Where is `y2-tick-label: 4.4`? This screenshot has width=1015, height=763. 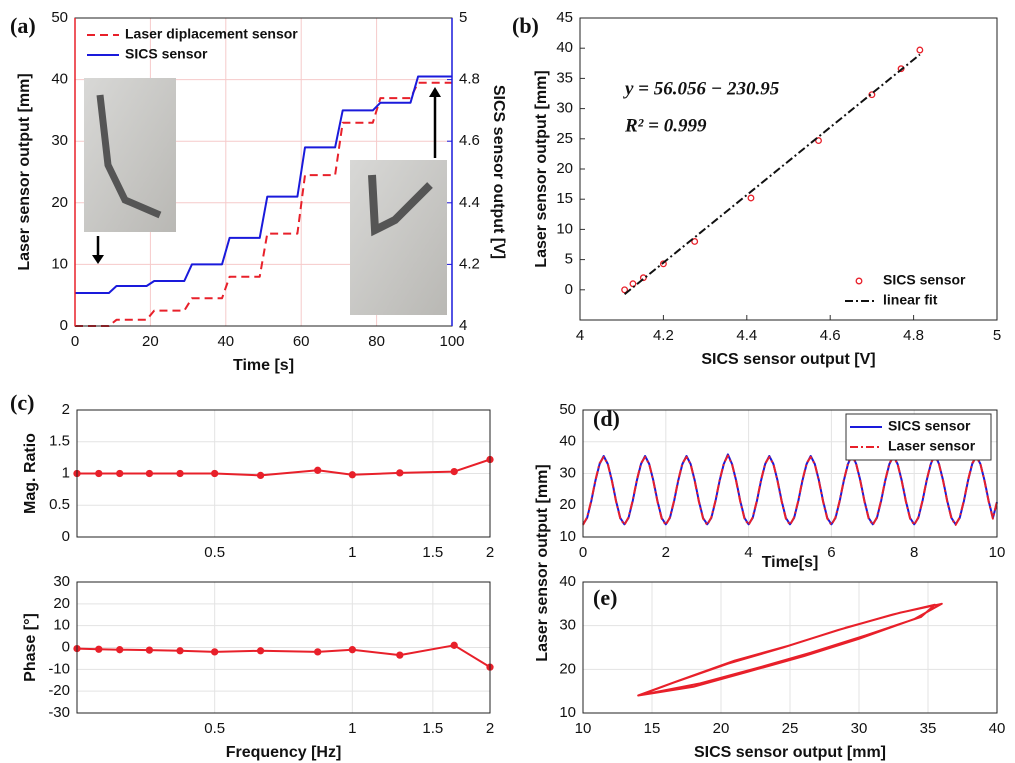
y2-tick-label: 4.4 is located at coordinates (469, 202).